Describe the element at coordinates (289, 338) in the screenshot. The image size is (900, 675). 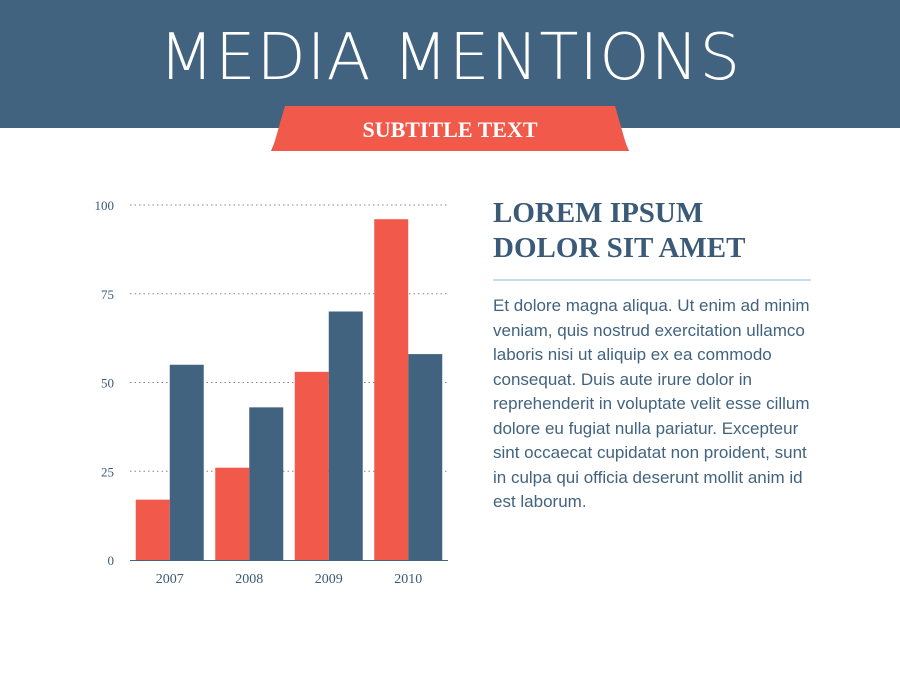
I see `chart-gridlines` at that location.